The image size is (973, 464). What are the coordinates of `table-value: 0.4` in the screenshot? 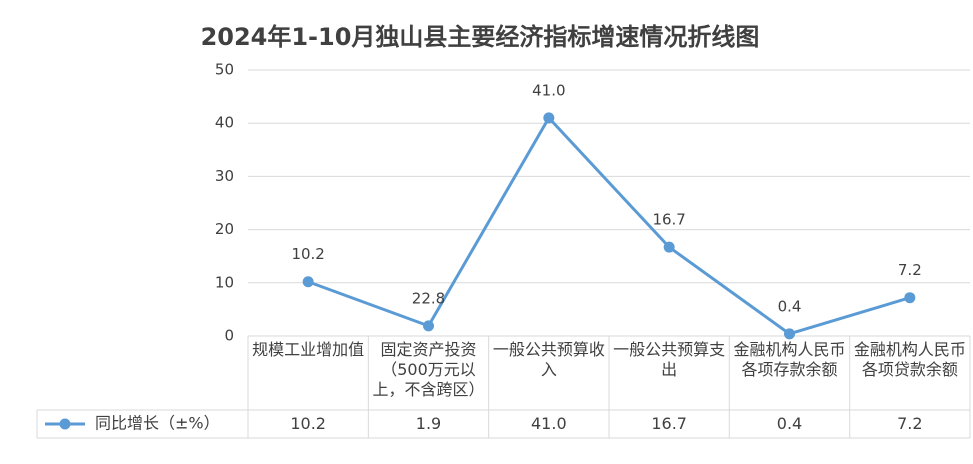 It's located at (789, 423).